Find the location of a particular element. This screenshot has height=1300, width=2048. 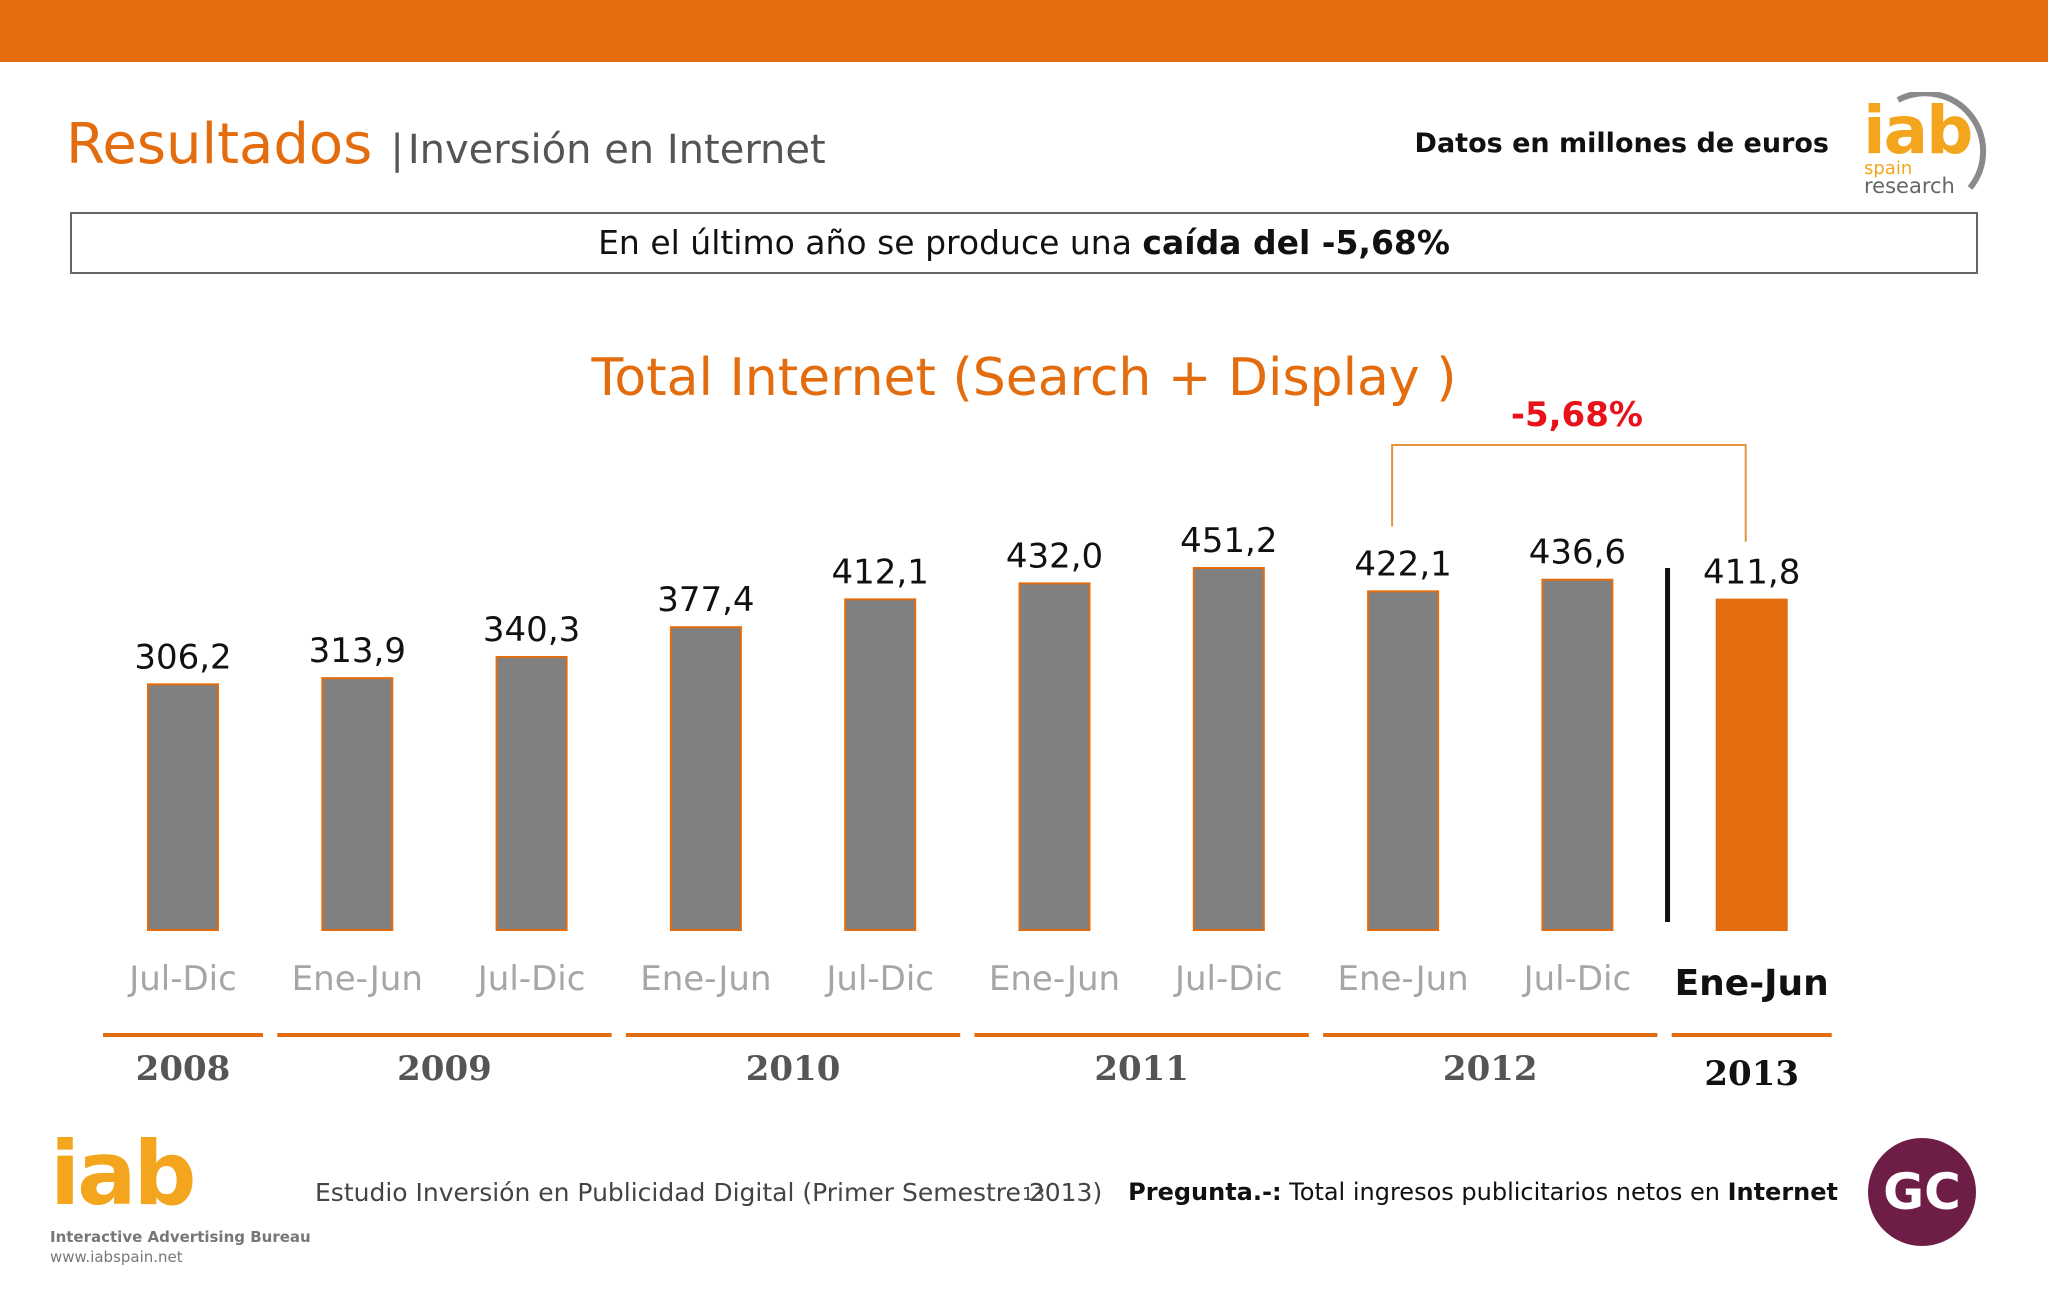

year-label: 2010 is located at coordinates (793, 1069).